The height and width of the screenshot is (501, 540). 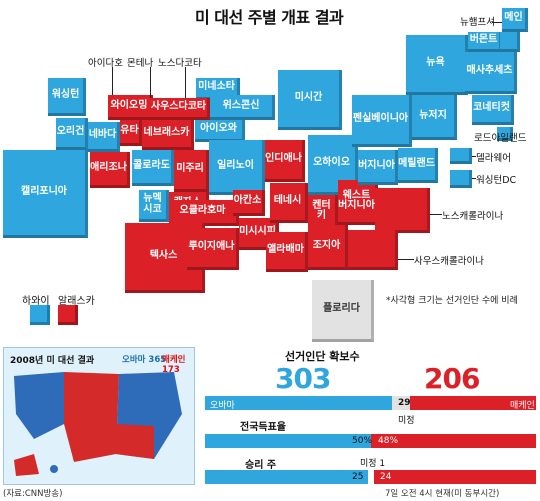 I want to click on state-georgia: 조지아, so click(x=328, y=247).